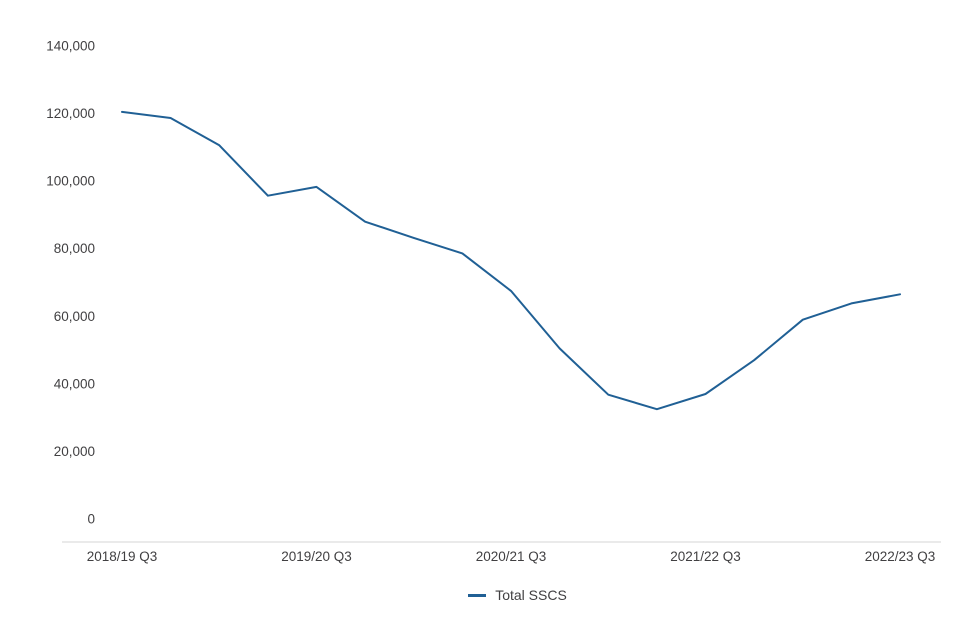 This screenshot has height=640, width=960. I want to click on y-tick-label: 80,000, so click(74, 248).